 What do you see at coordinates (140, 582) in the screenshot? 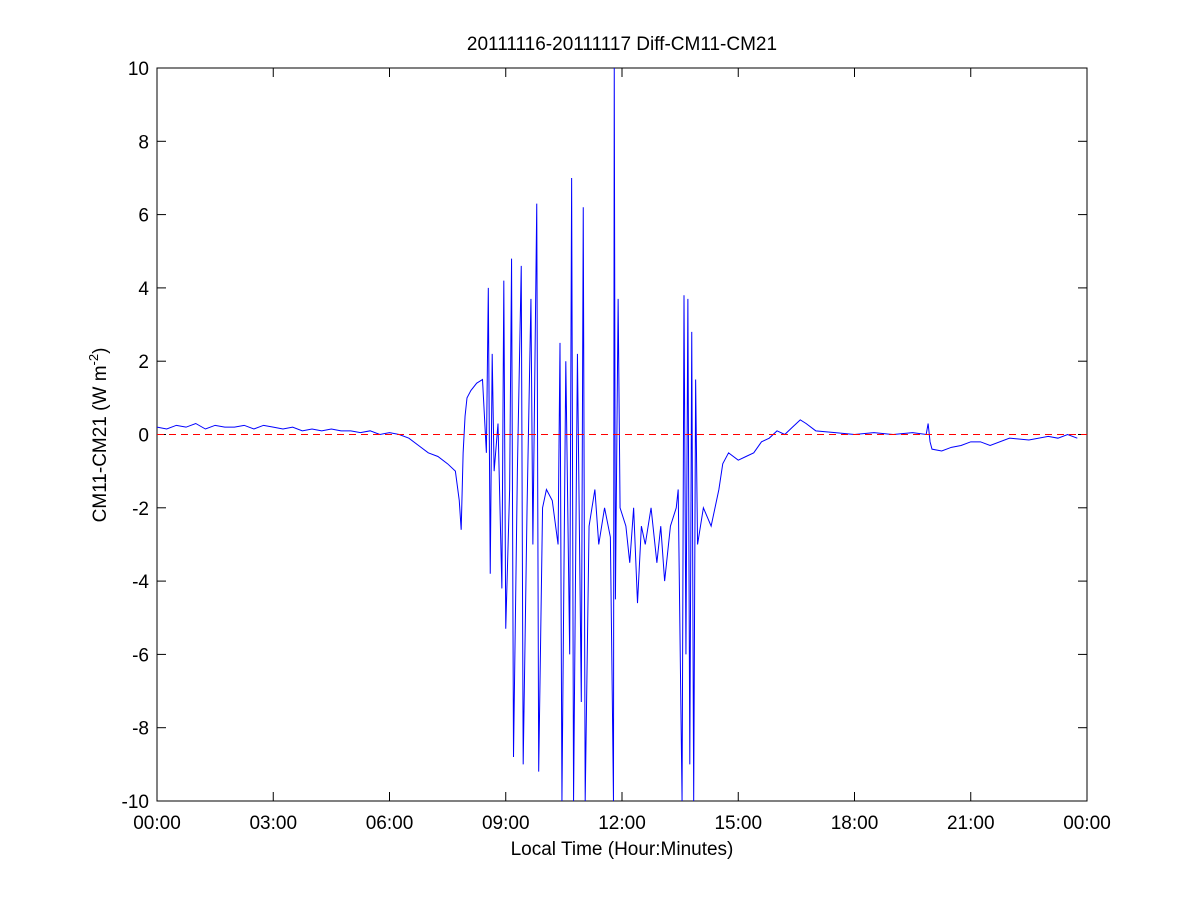
I see `y-tick-label: -4` at bounding box center [140, 582].